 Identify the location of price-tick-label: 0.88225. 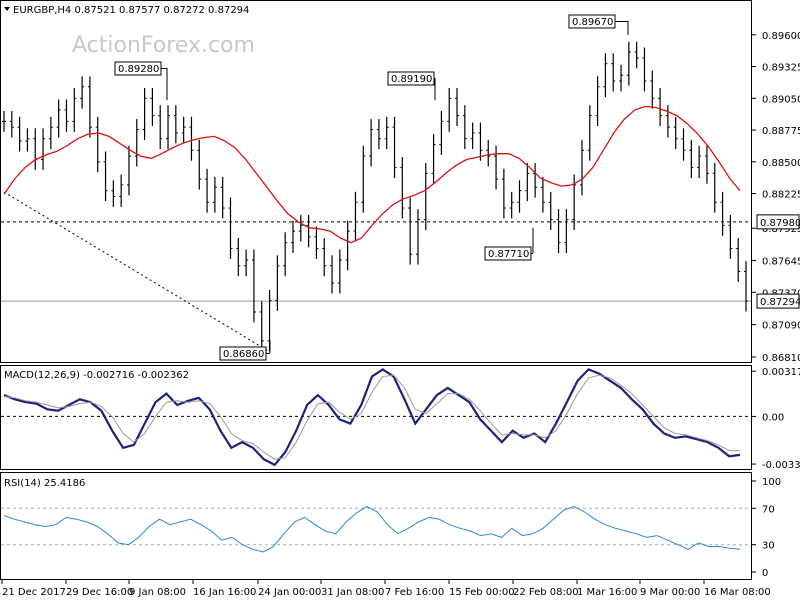
(781, 195).